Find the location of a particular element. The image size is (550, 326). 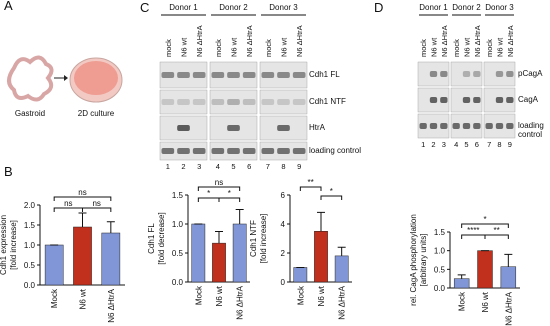

y-axis-label: [fold decrease] is located at coordinates (161, 238).